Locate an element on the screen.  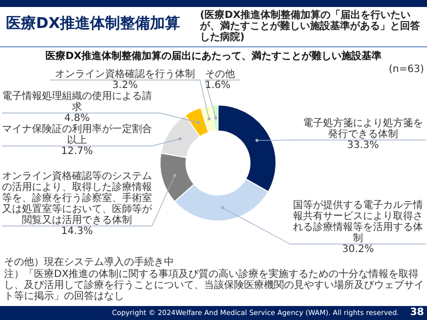
data-label: 1.6% is located at coordinates (217, 85).